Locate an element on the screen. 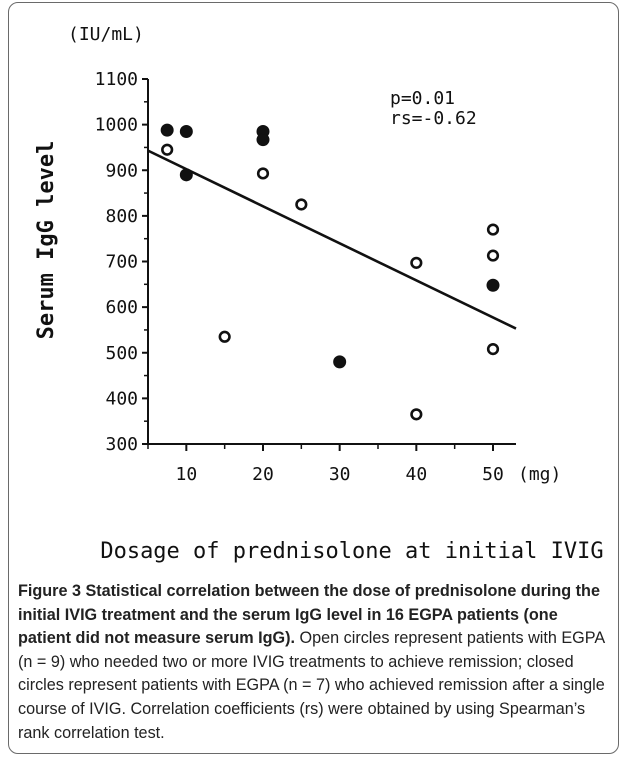 The width and height of the screenshot is (625, 763). y-axis-title: Serum IgG level is located at coordinates (46, 240).